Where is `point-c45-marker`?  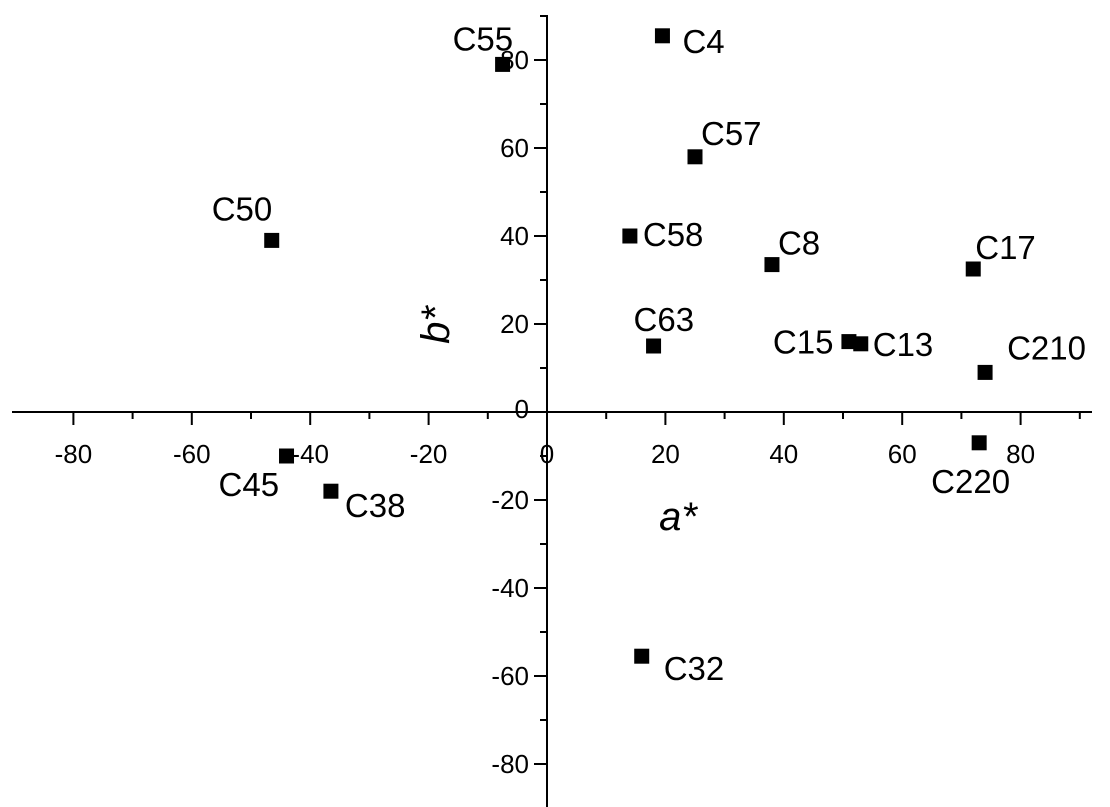
point-c45-marker is located at coordinates (287, 456).